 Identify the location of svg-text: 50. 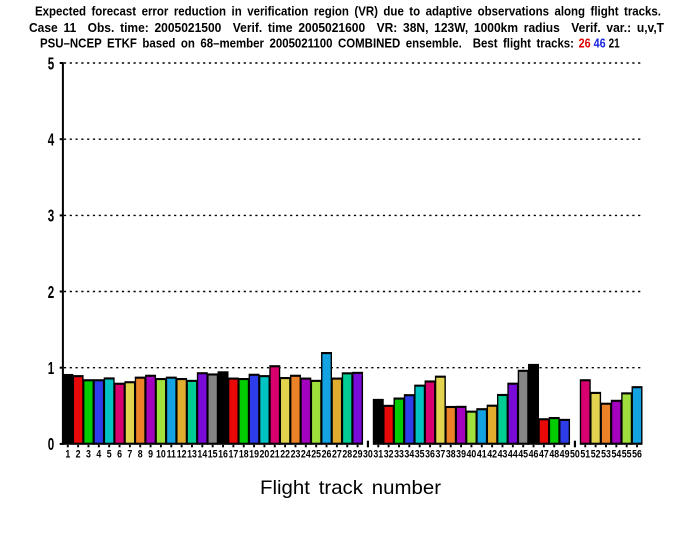
(575, 455).